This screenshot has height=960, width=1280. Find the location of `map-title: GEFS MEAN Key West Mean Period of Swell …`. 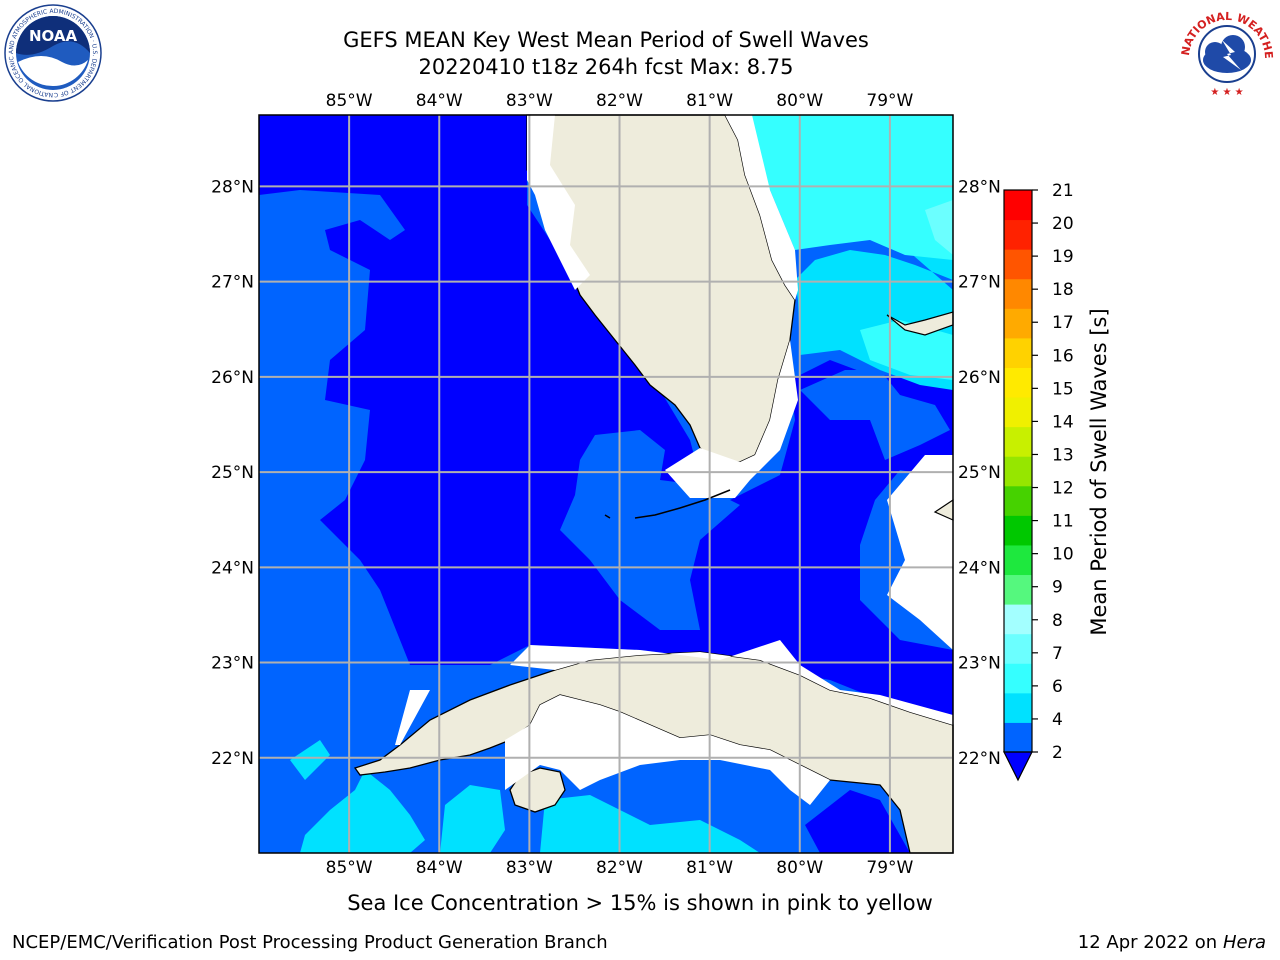

map-title: GEFS MEAN Key West Mean Period of Swell … is located at coordinates (606, 40).